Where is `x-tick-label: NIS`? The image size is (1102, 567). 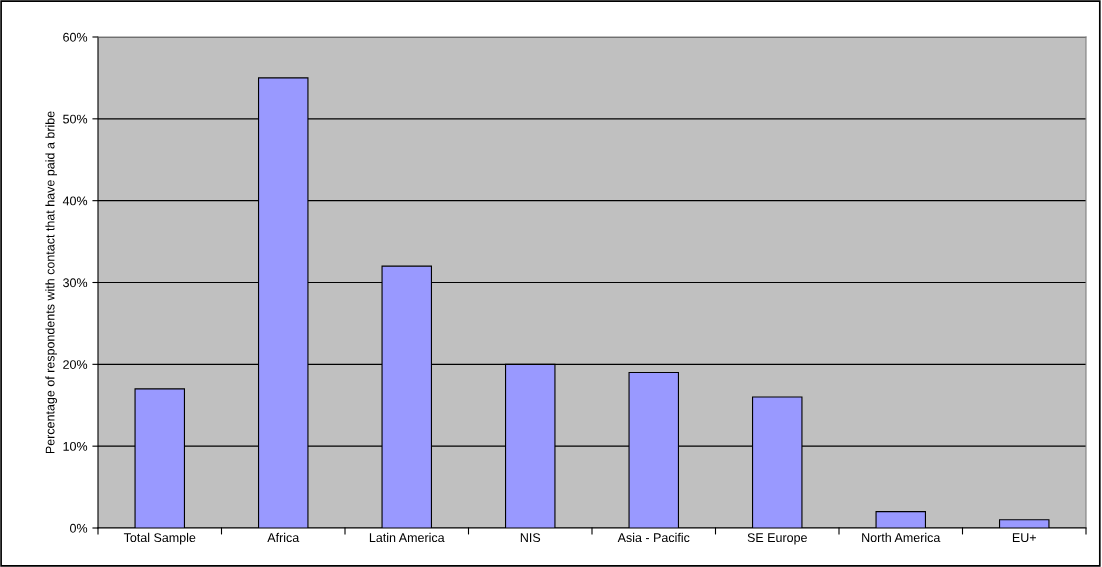 x-tick-label: NIS is located at coordinates (530, 538).